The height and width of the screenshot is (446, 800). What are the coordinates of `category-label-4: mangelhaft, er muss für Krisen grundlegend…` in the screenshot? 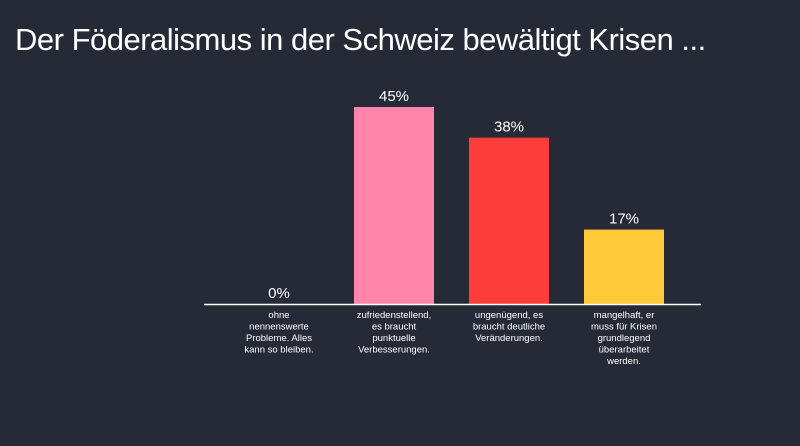 It's located at (624, 338).